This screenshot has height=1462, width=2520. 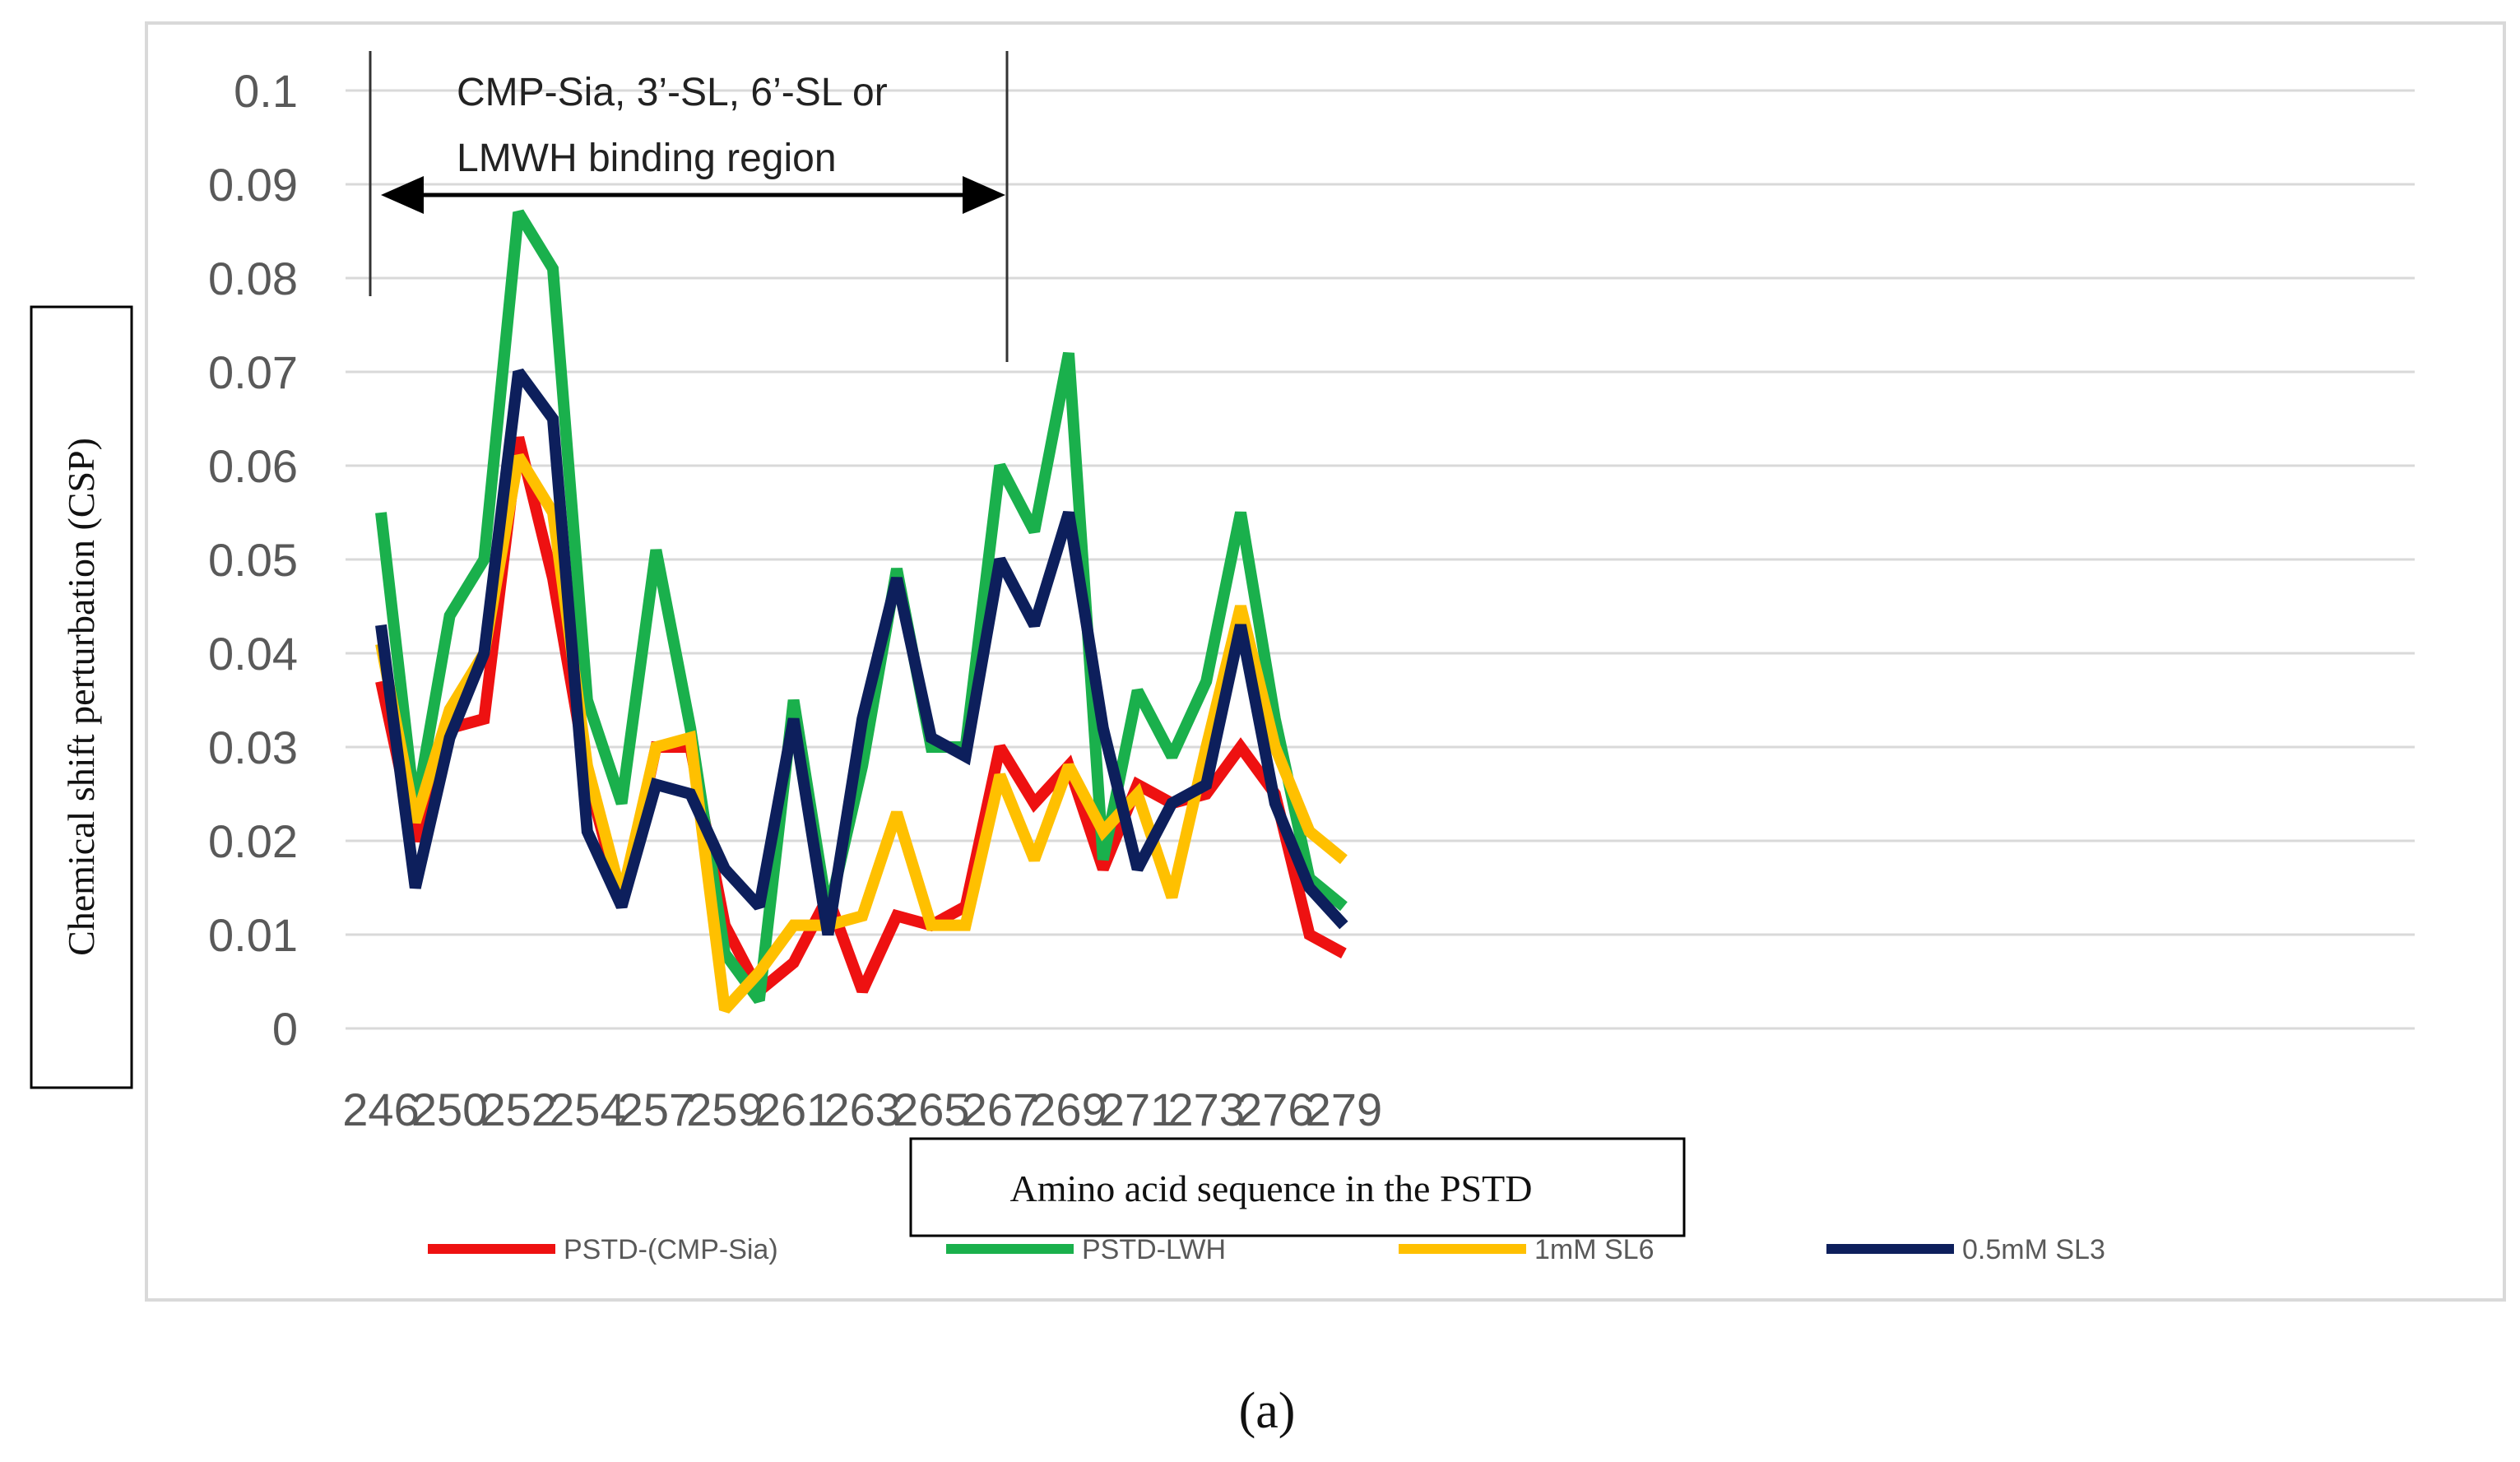 I want to click on y-tick-label: 0.04, so click(x=253, y=654).